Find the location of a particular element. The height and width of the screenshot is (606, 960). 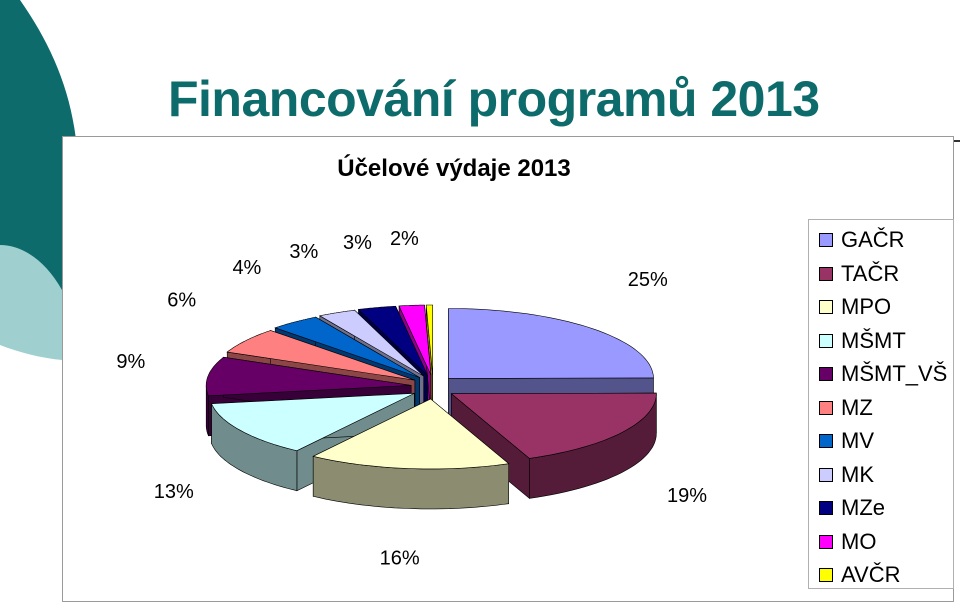

slice-mpo-top is located at coordinates (411, 434).